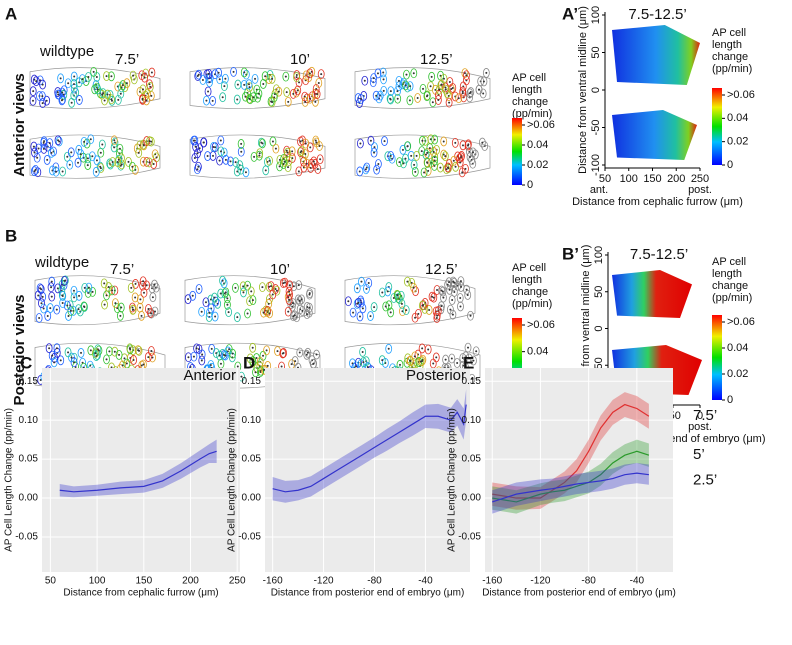 Image resolution: width=792 pixels, height=645 pixels. What do you see at coordinates (529, 268) in the screenshot?
I see `colorbar-title: AP cell` at bounding box center [529, 268].